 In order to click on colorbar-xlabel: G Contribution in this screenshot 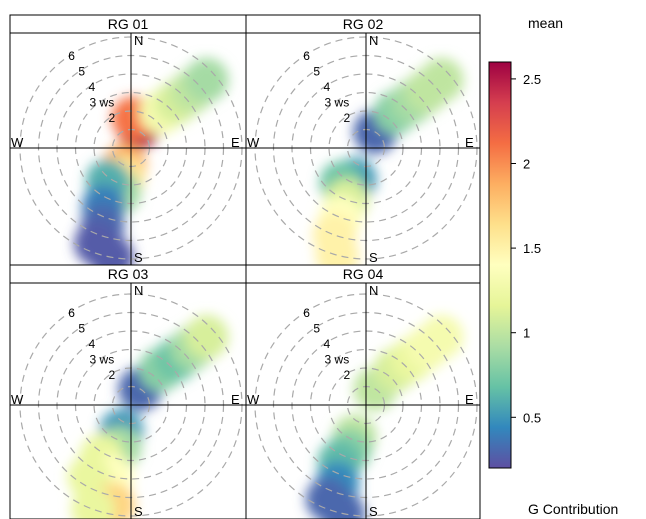, I will do `click(573, 509)`.